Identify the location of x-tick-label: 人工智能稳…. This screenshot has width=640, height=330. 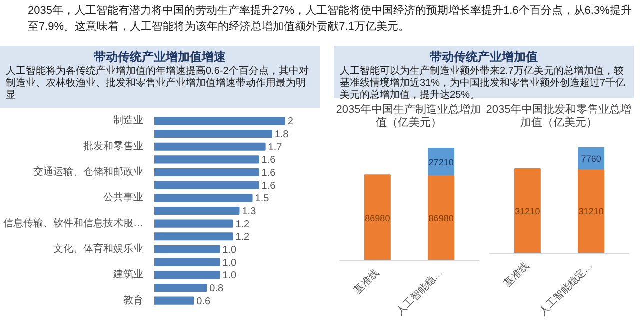
(420, 292).